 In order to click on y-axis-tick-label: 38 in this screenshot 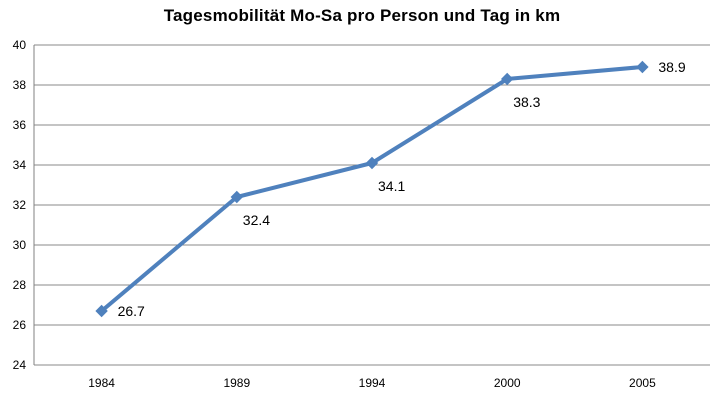, I will do `click(20, 85)`.